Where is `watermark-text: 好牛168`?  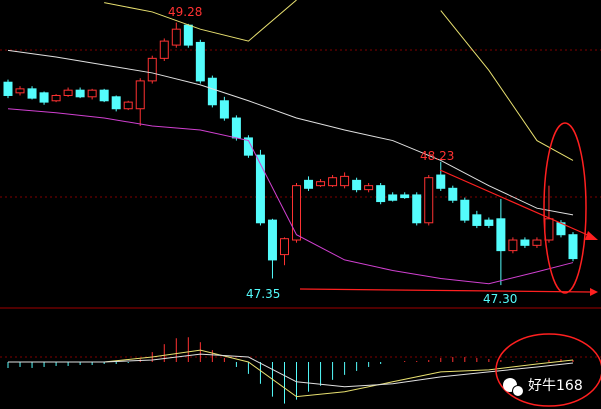
watermark-text: 好牛168 is located at coordinates (555, 386).